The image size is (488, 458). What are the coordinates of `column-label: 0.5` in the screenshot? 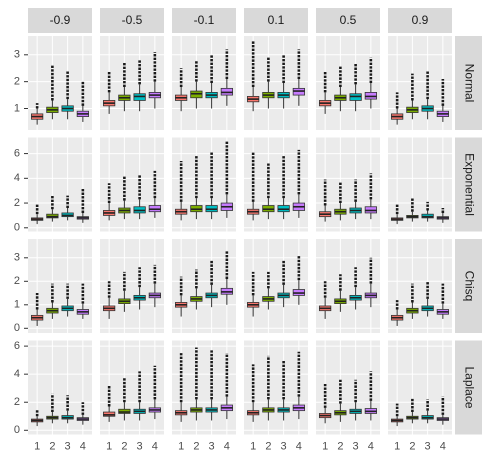 It's located at (348, 20).